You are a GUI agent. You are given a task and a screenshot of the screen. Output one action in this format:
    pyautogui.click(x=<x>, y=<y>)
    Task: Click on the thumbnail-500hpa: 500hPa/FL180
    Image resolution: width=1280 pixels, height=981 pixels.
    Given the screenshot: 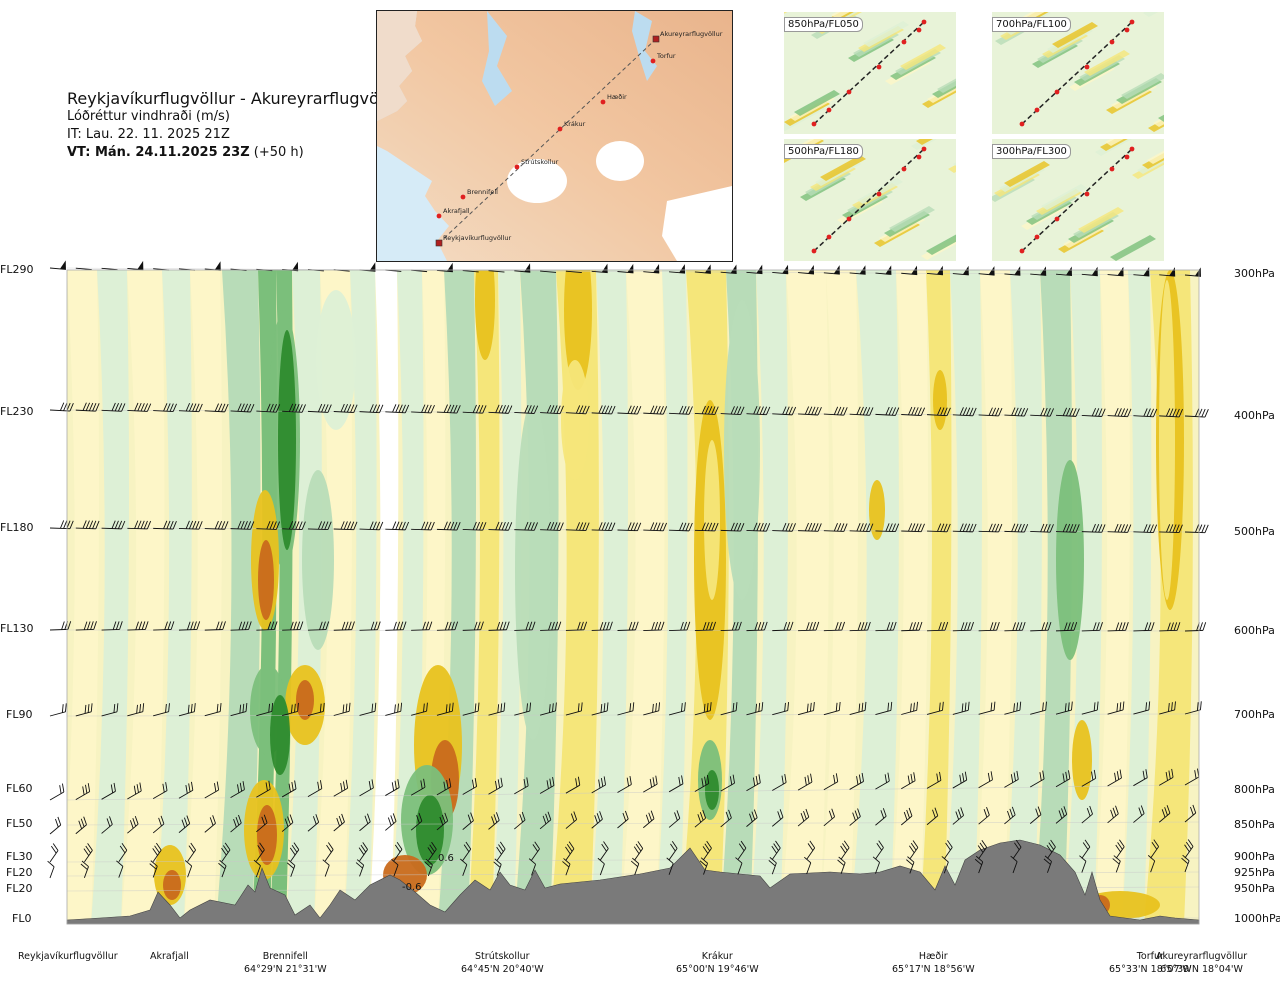 What is the action you would take?
    pyautogui.click(x=870, y=200)
    